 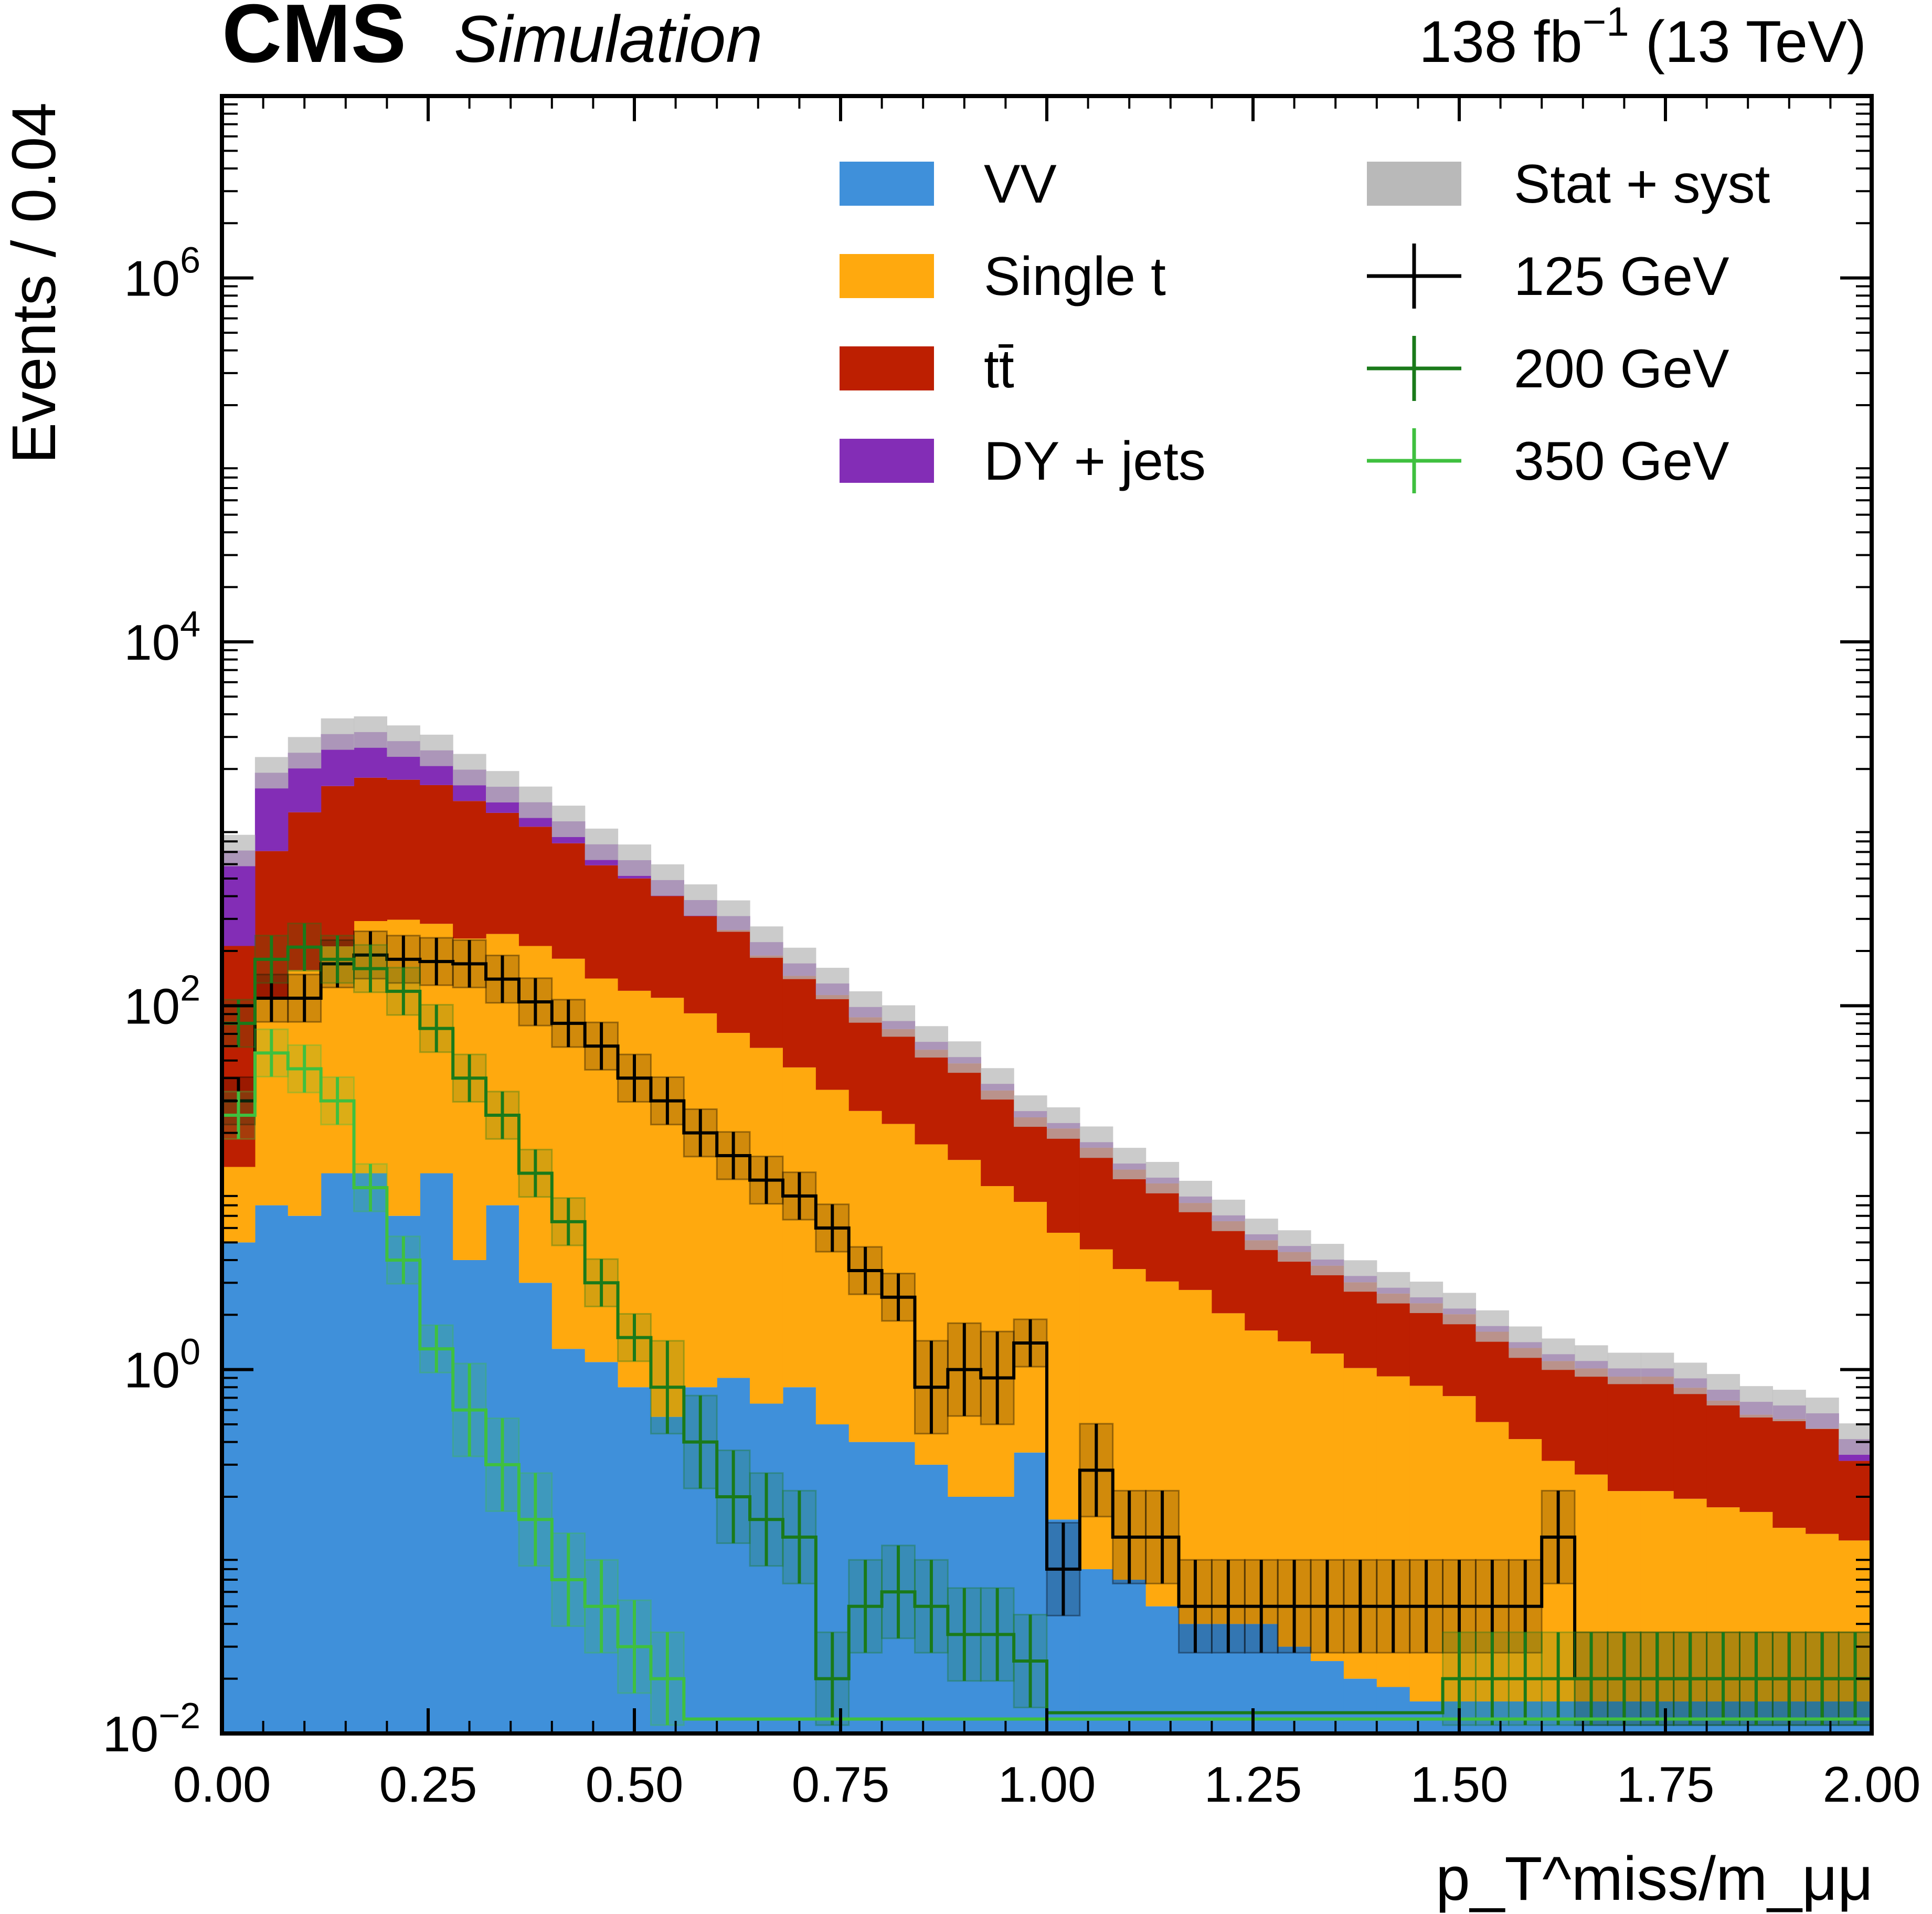 I want to click on y-tick-exp: −2, so click(x=179, y=1715).